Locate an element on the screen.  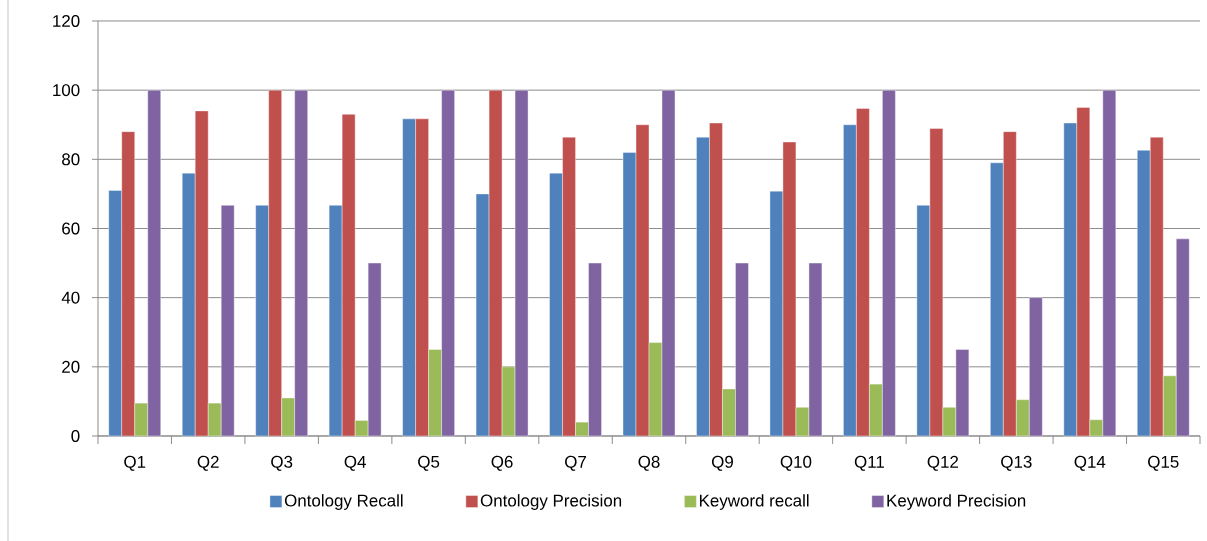
x-tick-label: Q12 is located at coordinates (943, 463).